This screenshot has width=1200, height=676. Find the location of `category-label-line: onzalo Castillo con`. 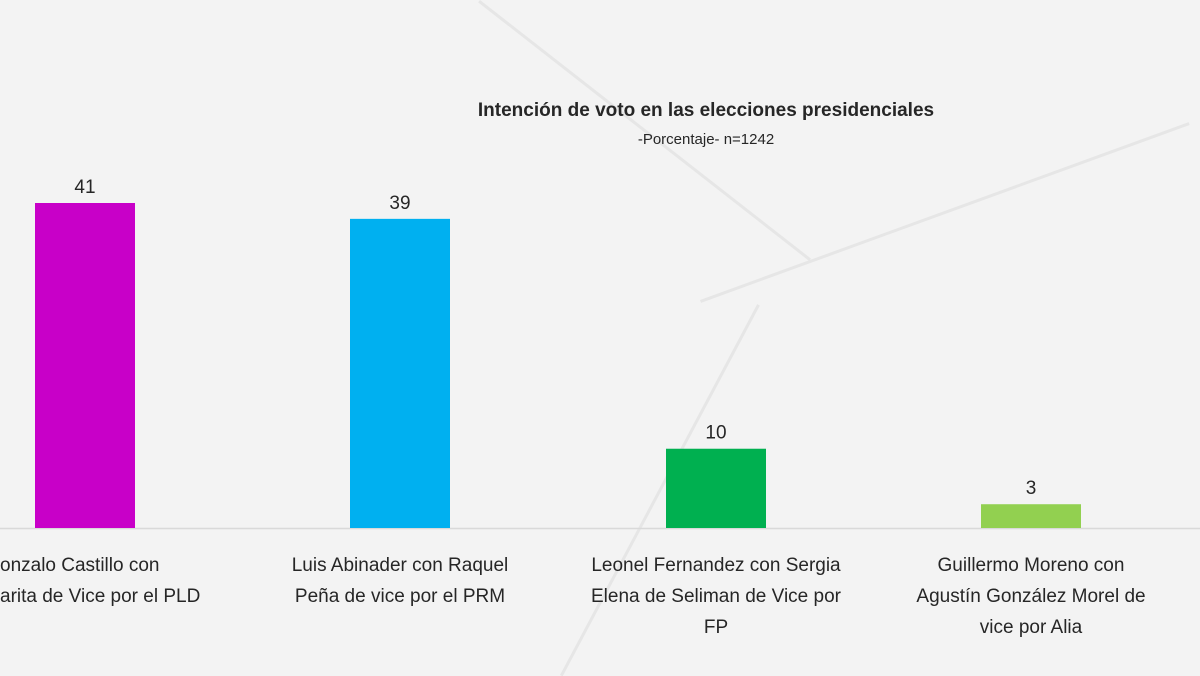

category-label-line: onzalo Castillo con is located at coordinates (80, 565).